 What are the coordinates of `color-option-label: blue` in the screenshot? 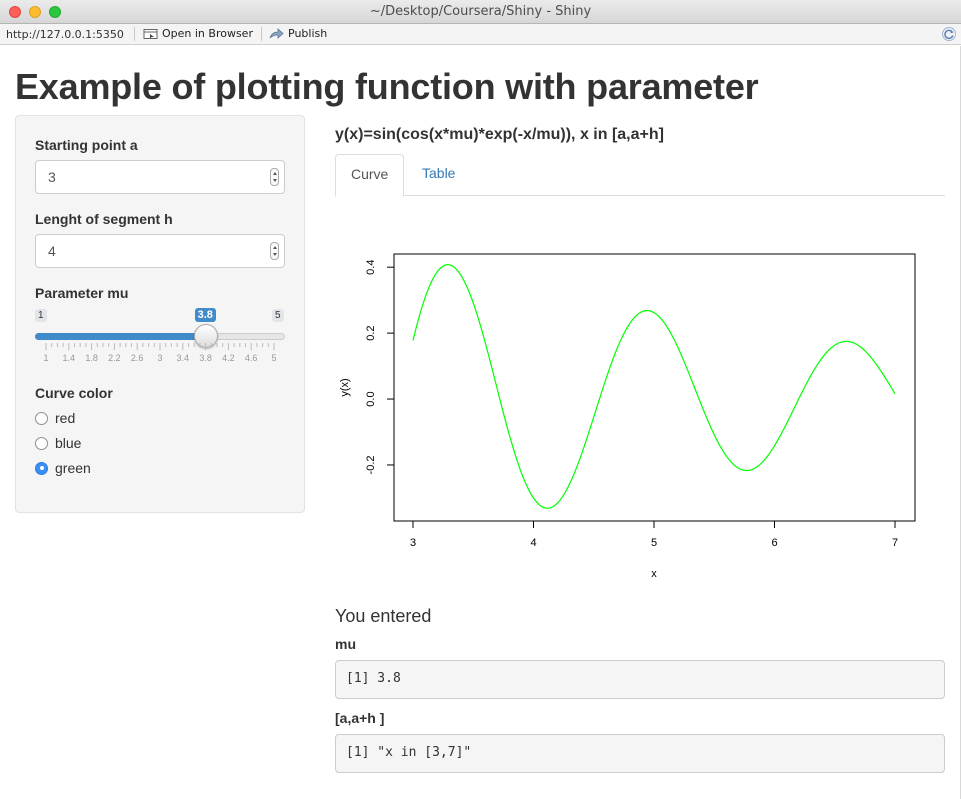 It's located at (68, 443).